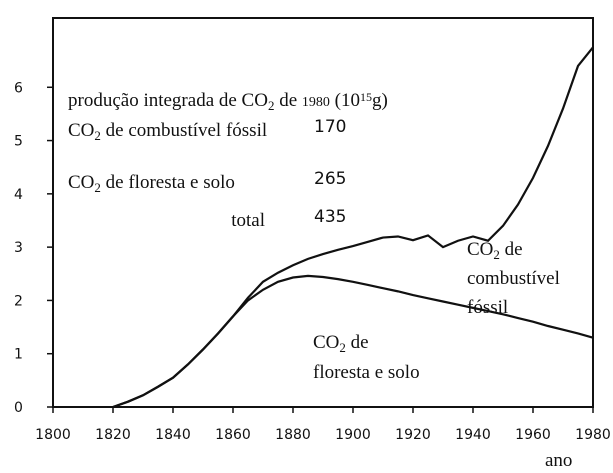  What do you see at coordinates (168, 182) in the screenshot?
I see `annotation-part: de floresta e solo` at bounding box center [168, 182].